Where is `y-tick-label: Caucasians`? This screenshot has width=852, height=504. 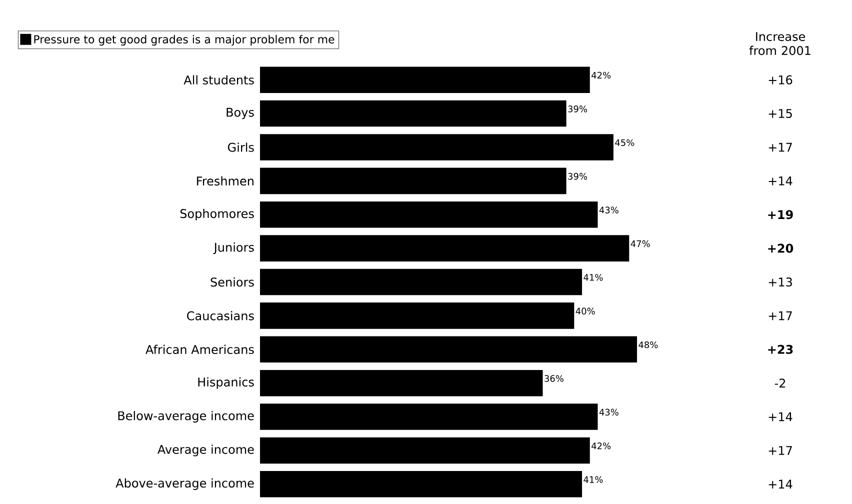 y-tick-label: Caucasians is located at coordinates (220, 315).